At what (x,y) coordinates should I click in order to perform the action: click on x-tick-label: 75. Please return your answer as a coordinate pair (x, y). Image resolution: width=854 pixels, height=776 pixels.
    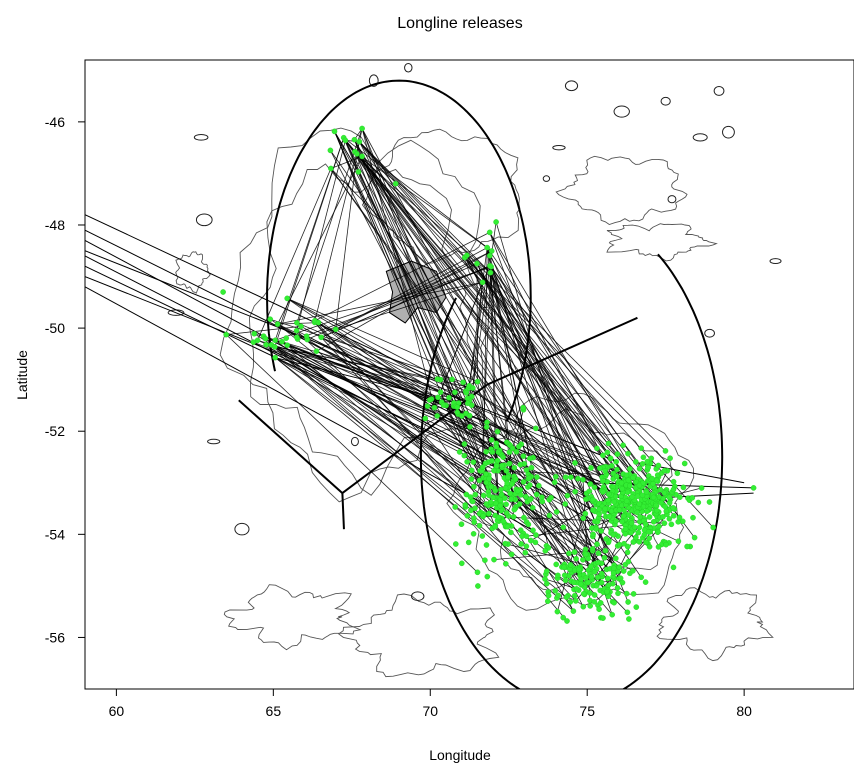
    Looking at the image, I should click on (587, 711).